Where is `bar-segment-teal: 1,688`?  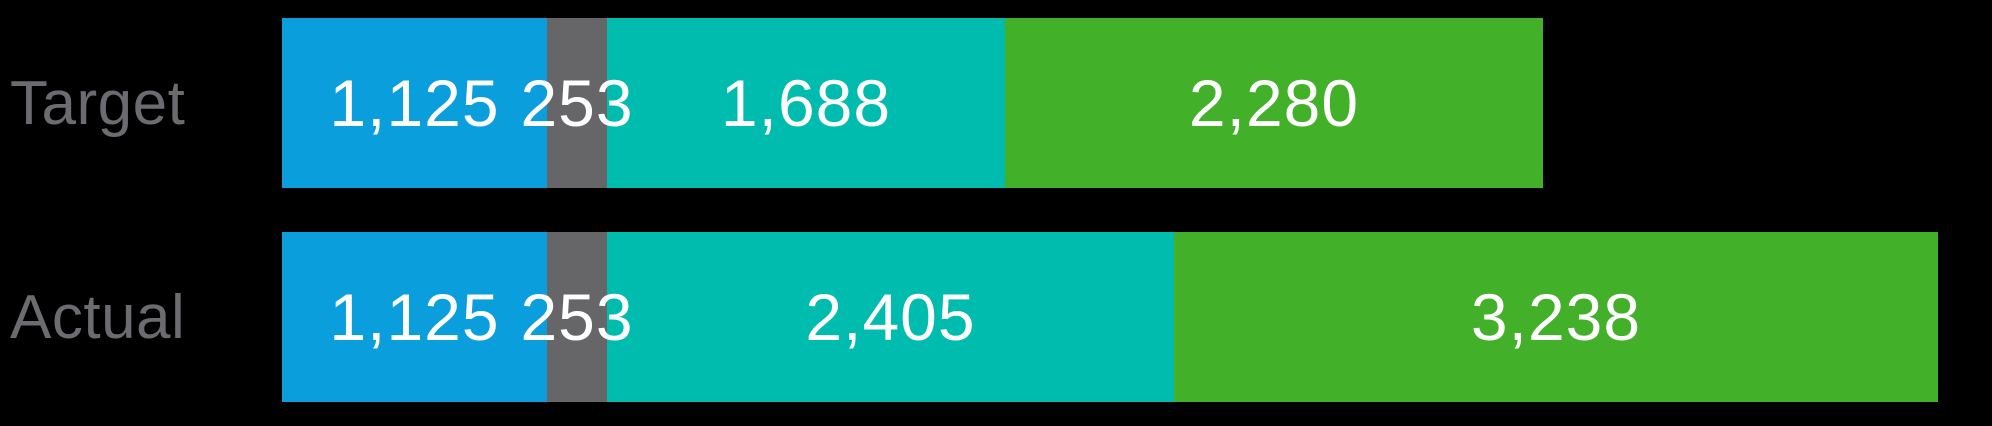 bar-segment-teal: 1,688 is located at coordinates (806, 103).